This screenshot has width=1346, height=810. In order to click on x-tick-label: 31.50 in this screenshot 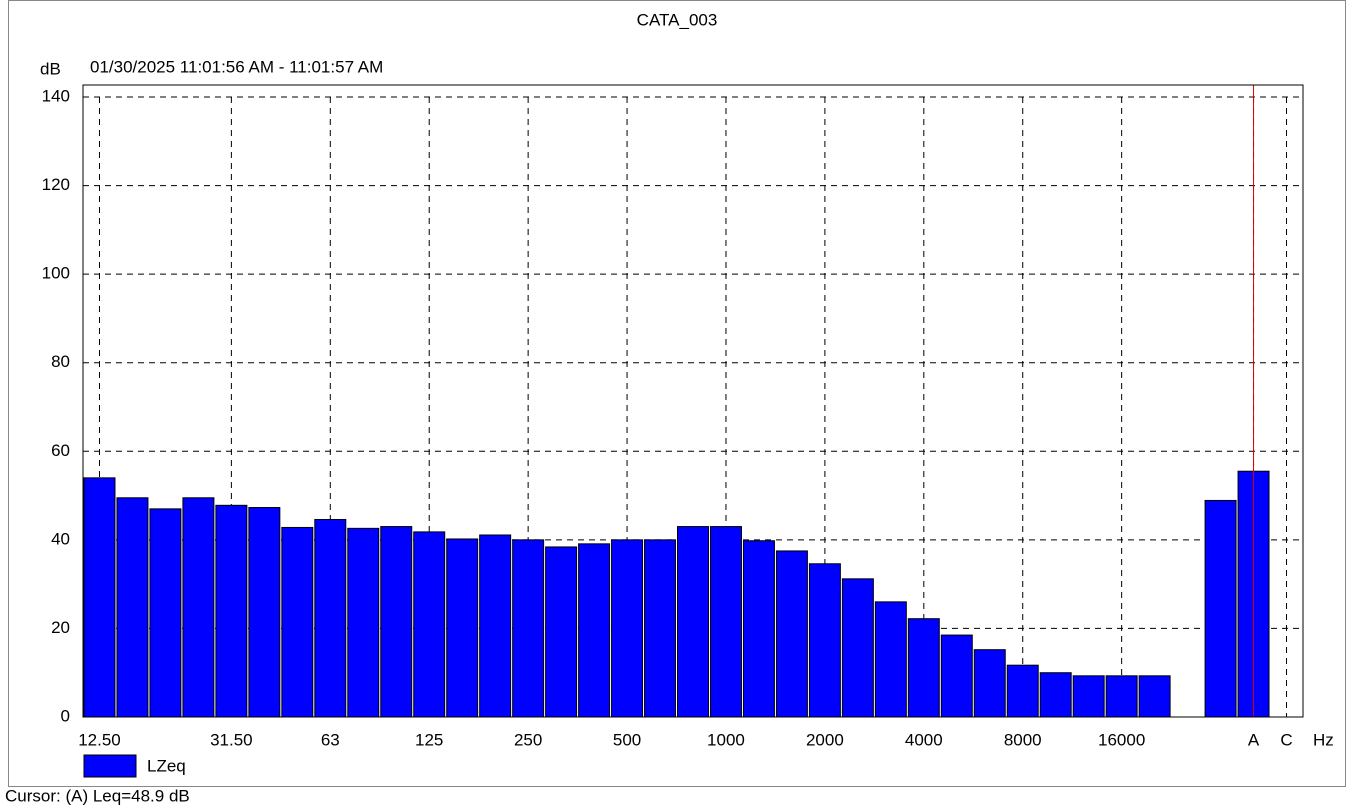, I will do `click(231, 739)`.